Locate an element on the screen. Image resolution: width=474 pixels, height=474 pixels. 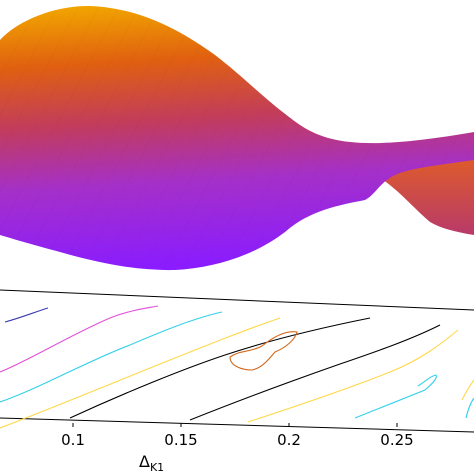
x-axis-label: ΔK1 is located at coordinates (151, 463).